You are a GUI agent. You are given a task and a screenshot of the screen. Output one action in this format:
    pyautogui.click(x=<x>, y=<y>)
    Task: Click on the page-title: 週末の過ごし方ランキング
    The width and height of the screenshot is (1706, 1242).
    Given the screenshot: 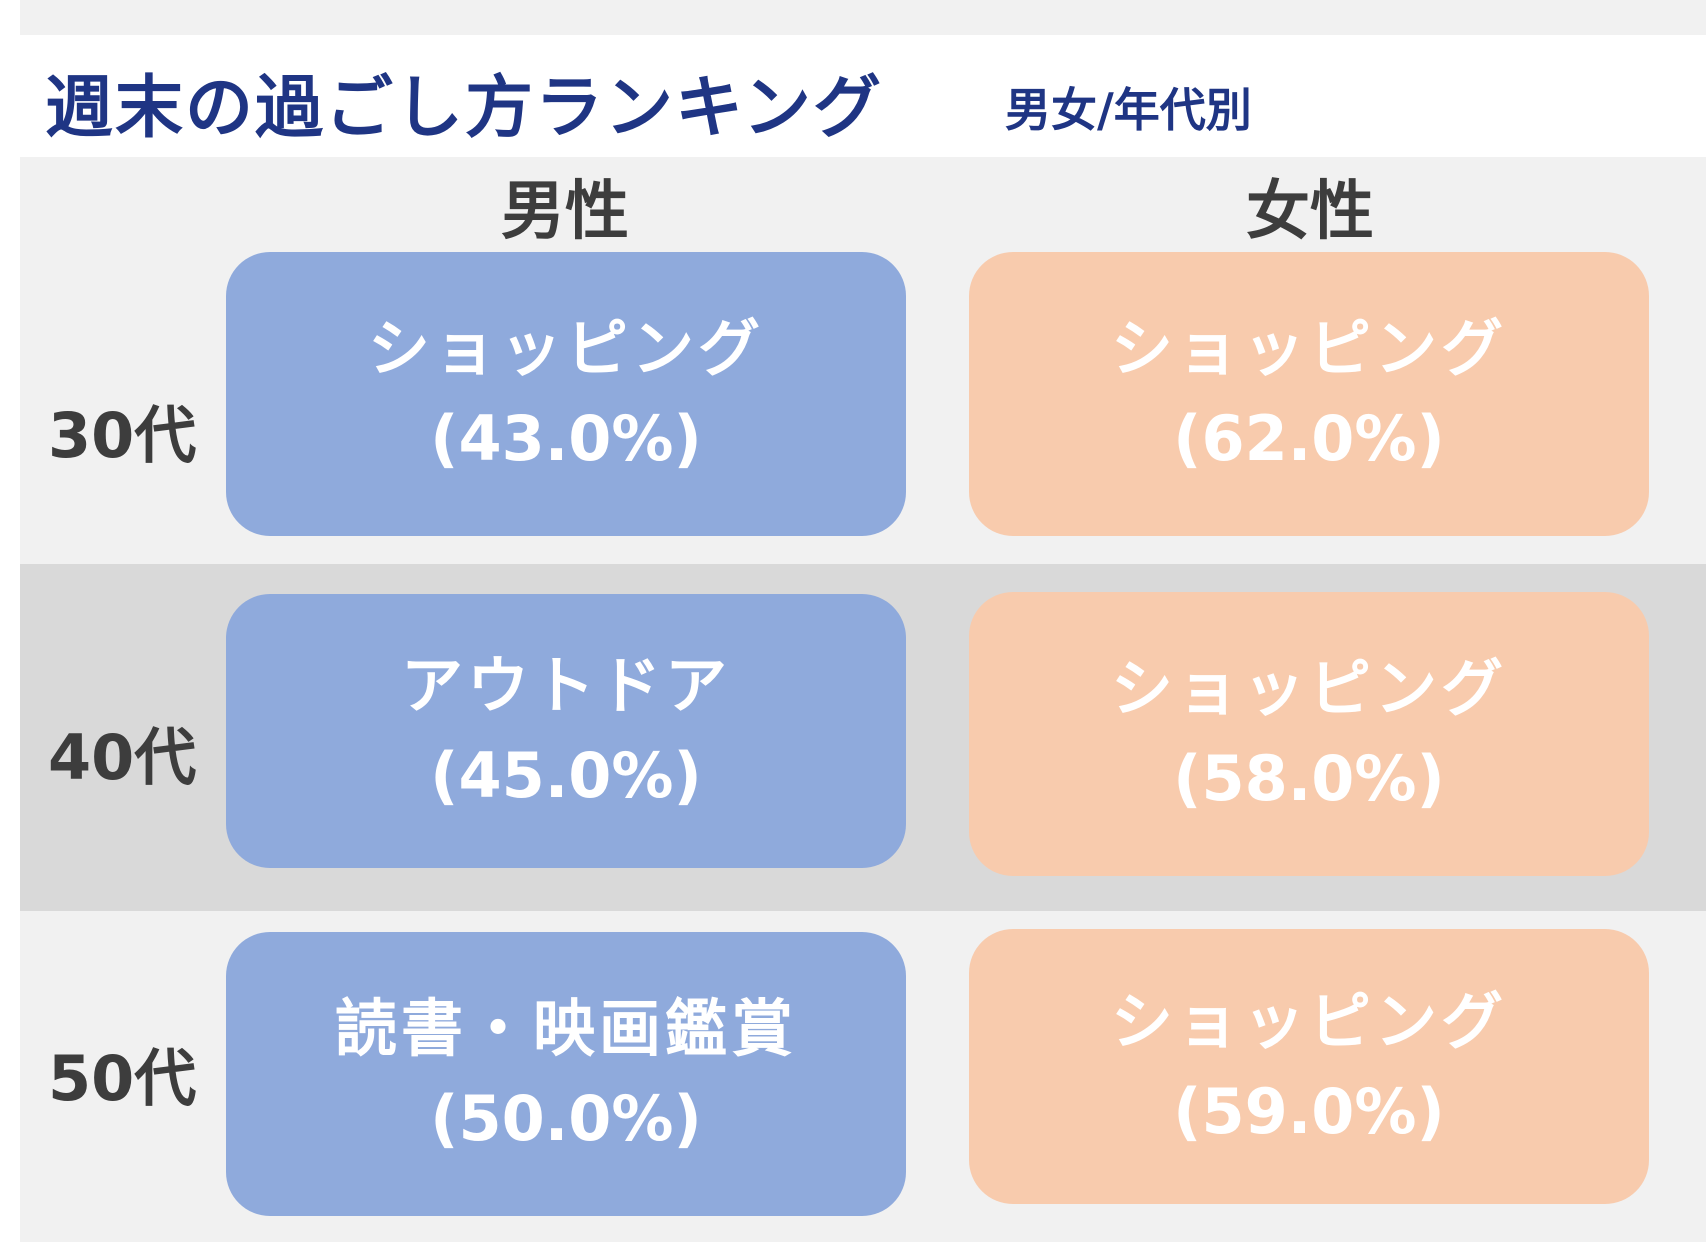 What is the action you would take?
    pyautogui.click(x=464, y=108)
    